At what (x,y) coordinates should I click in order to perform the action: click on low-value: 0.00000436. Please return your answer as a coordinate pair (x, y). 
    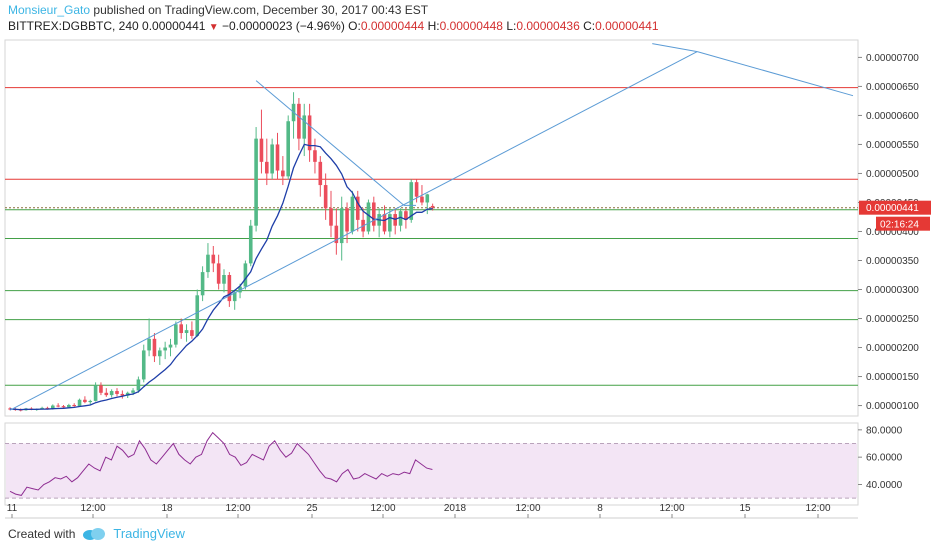
    Looking at the image, I should click on (548, 26).